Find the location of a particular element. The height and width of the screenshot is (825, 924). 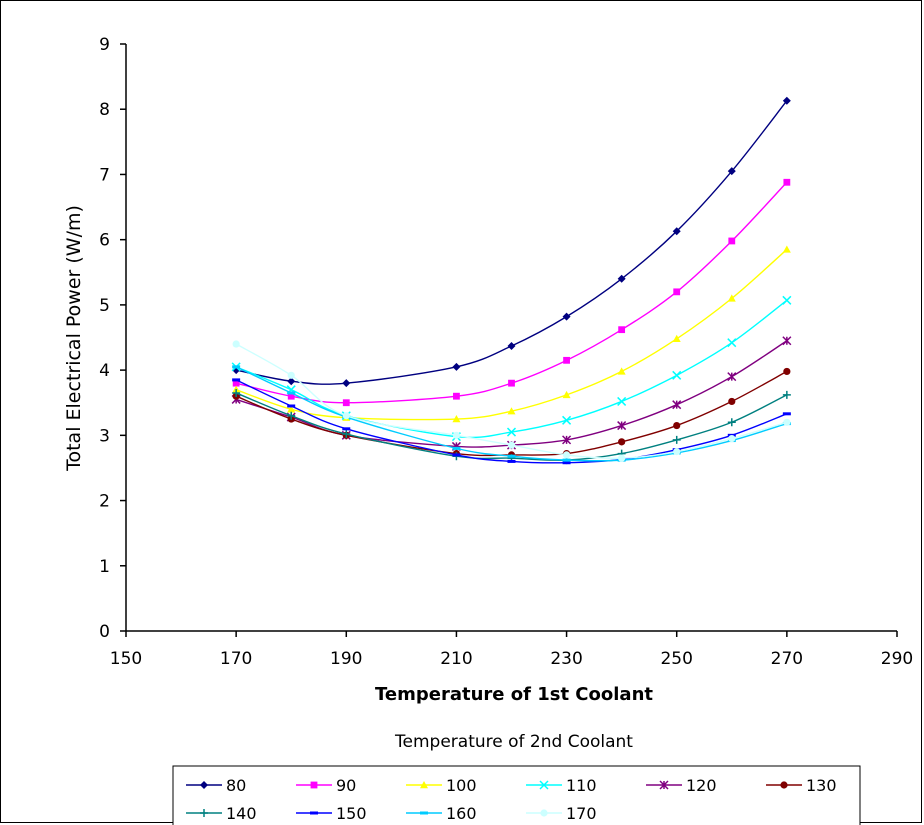

x-tick-label: 210 is located at coordinates (456, 659).